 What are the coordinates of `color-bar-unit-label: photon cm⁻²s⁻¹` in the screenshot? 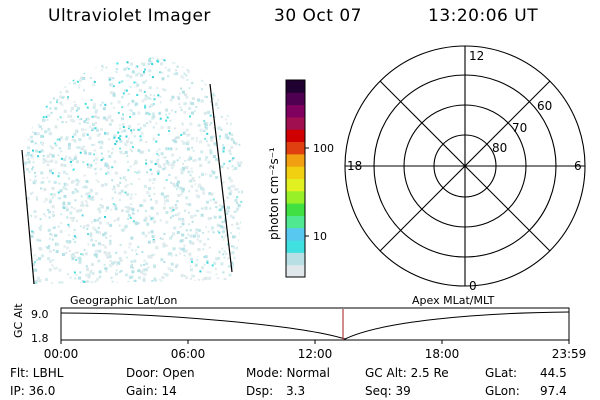 It's located at (274, 193).